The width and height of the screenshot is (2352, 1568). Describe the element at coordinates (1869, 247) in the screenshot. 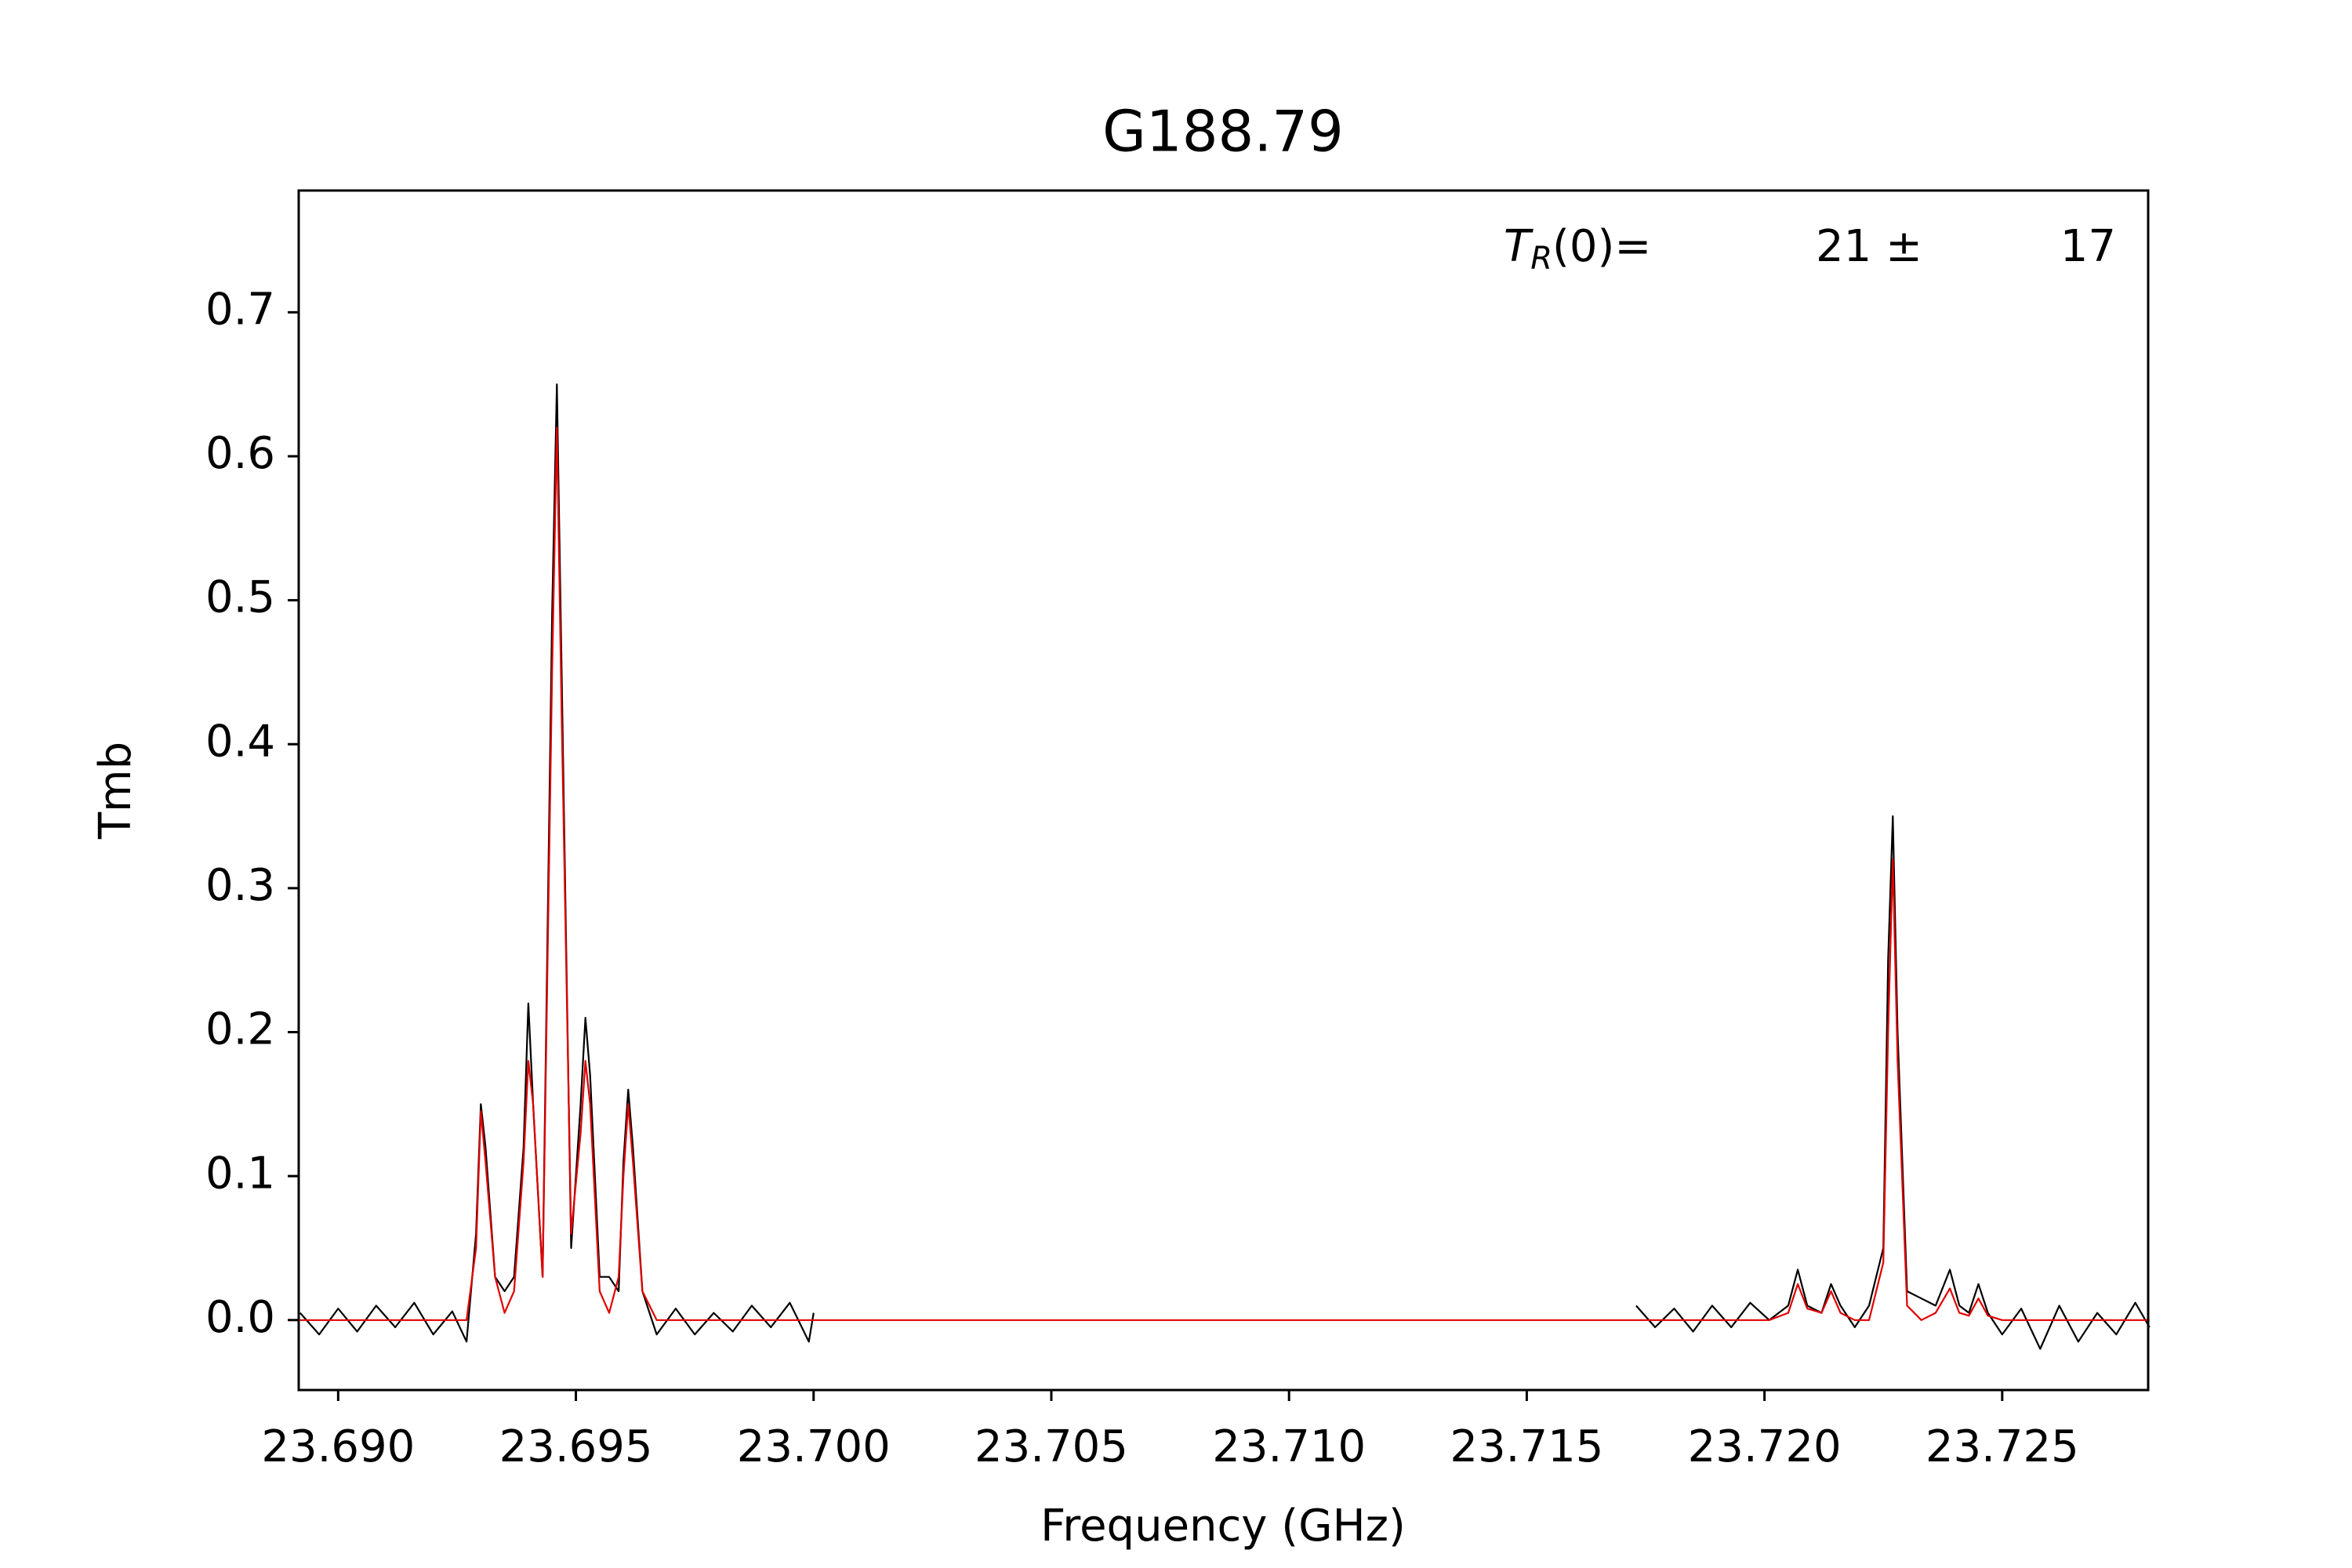

I see `annotation-value: 21 ±` at that location.